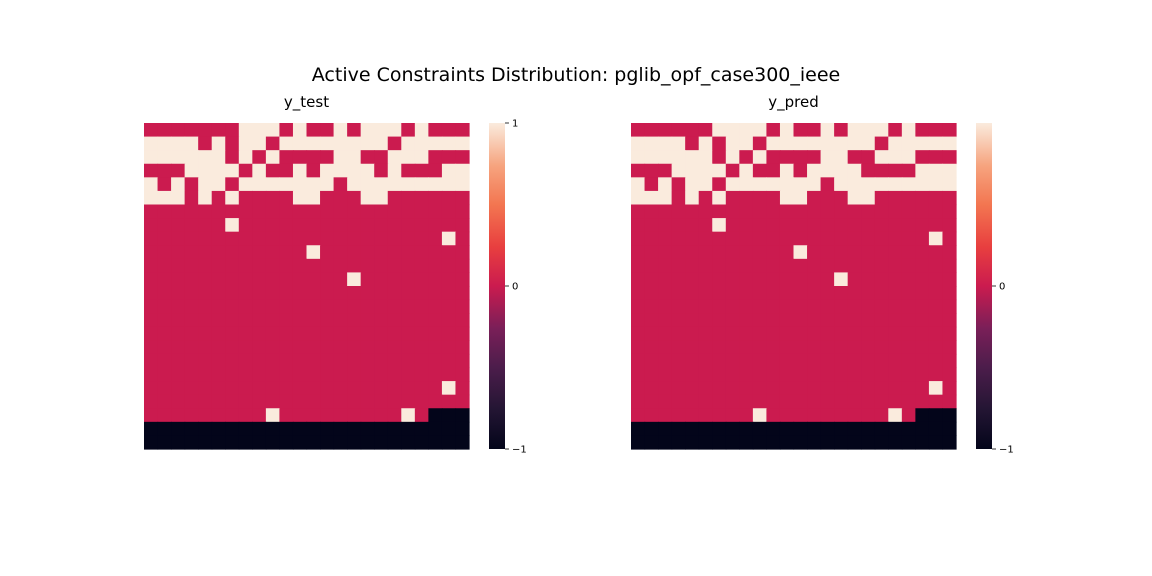  What do you see at coordinates (497, 286) in the screenshot?
I see `colorbar-gradient` at bounding box center [497, 286].